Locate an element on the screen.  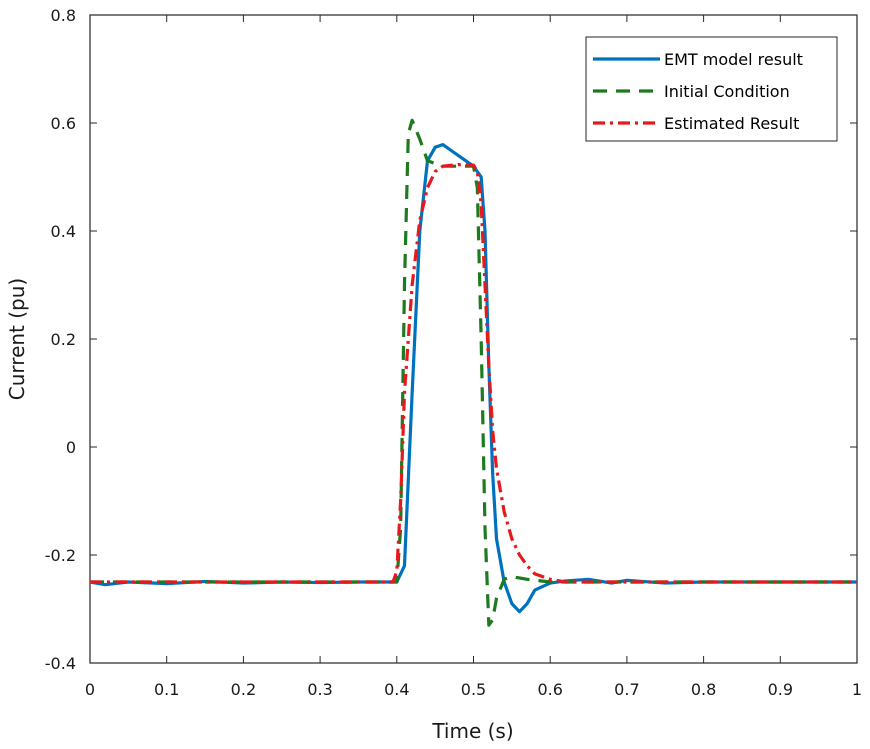
y-tick-labels: -0.4 -0.2 0 0.2 0.4 0.6 0.8 is located at coordinates (60, 339).